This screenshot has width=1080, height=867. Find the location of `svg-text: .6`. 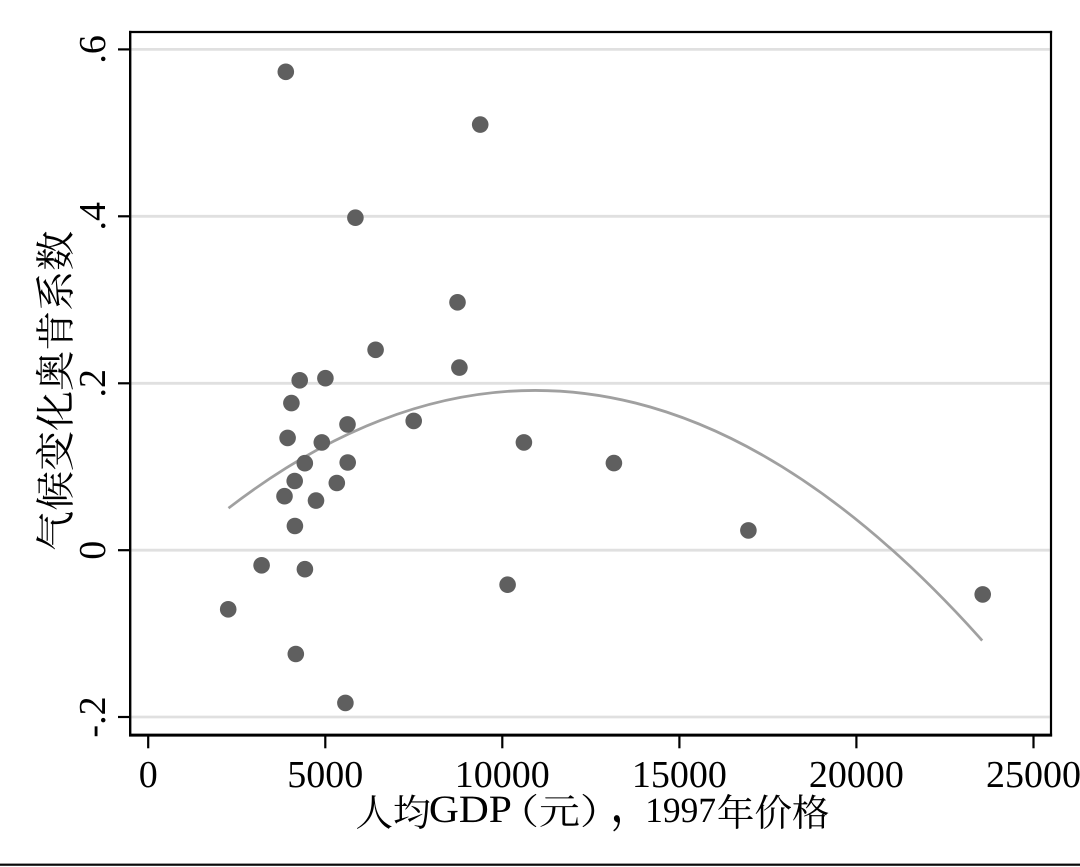

svg-text: .6 is located at coordinates (93, 49).